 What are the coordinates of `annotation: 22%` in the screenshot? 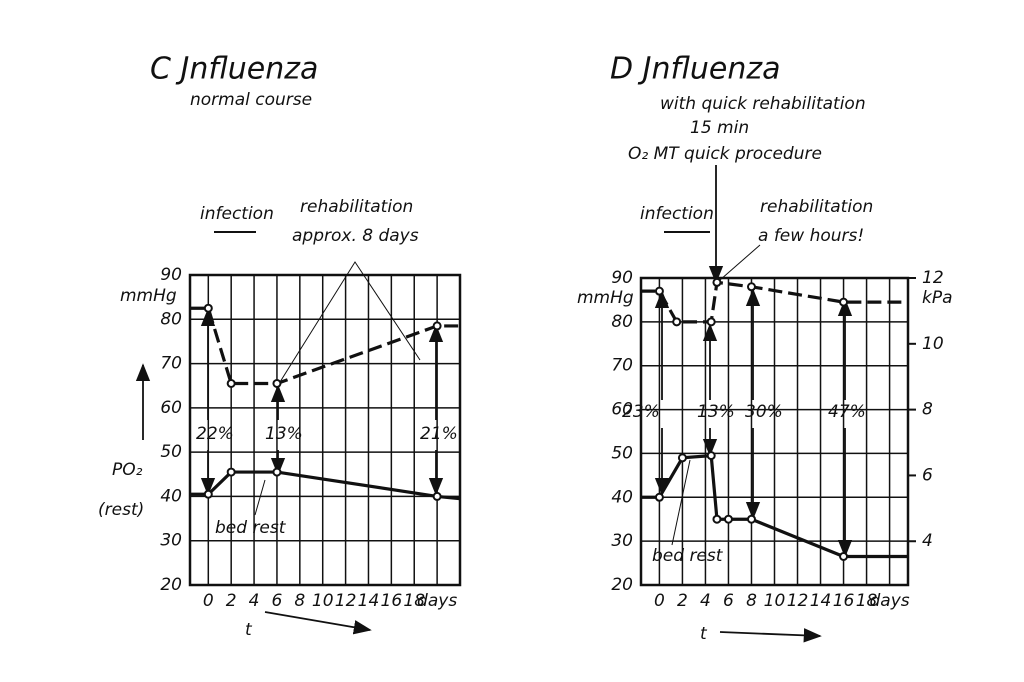 It's located at (215, 434).